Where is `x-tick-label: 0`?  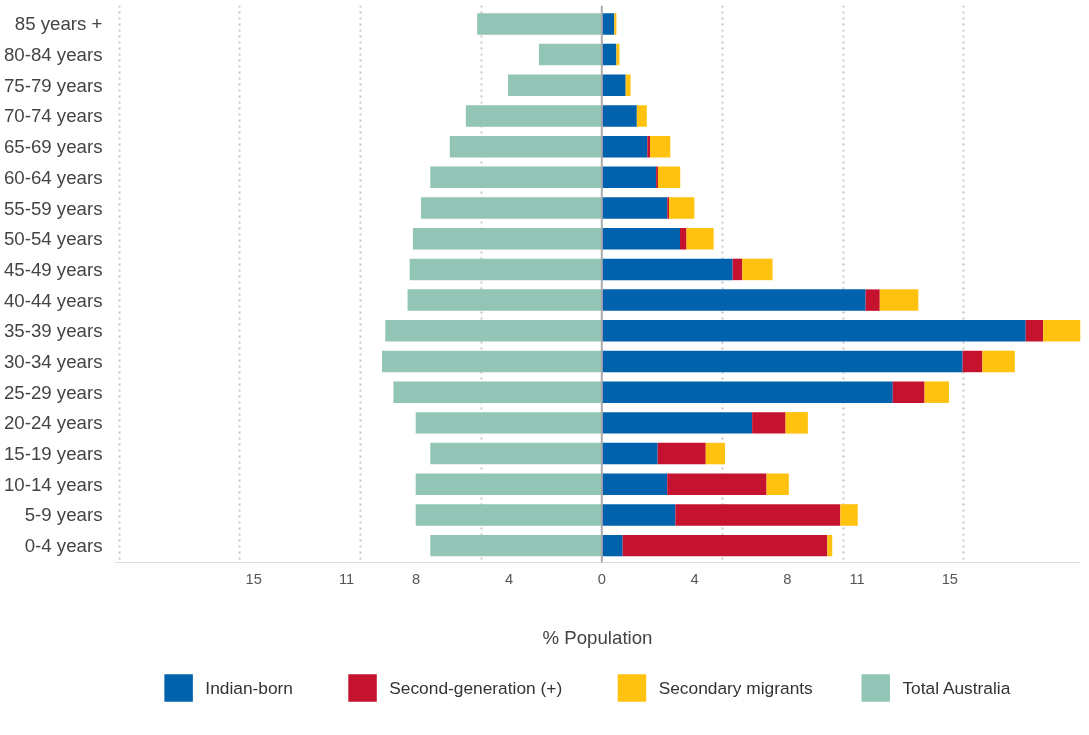
x-tick-label: 0 is located at coordinates (601, 578).